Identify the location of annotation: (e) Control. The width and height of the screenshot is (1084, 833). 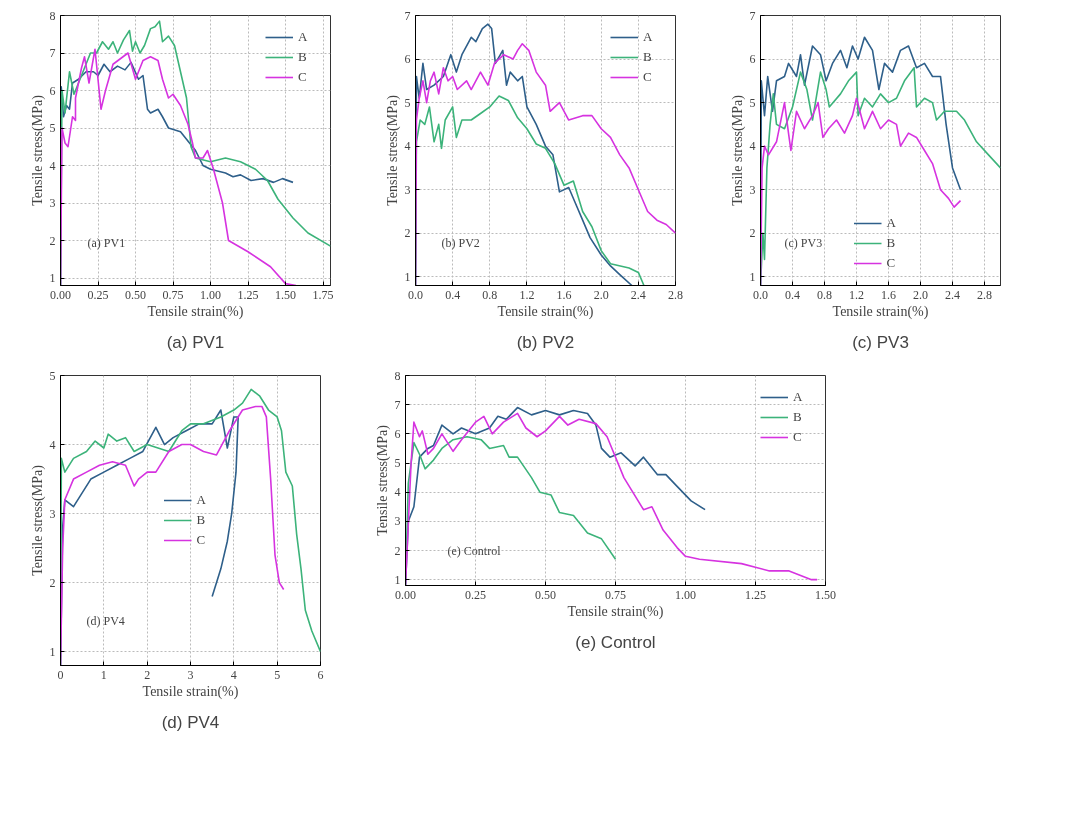
(474, 551).